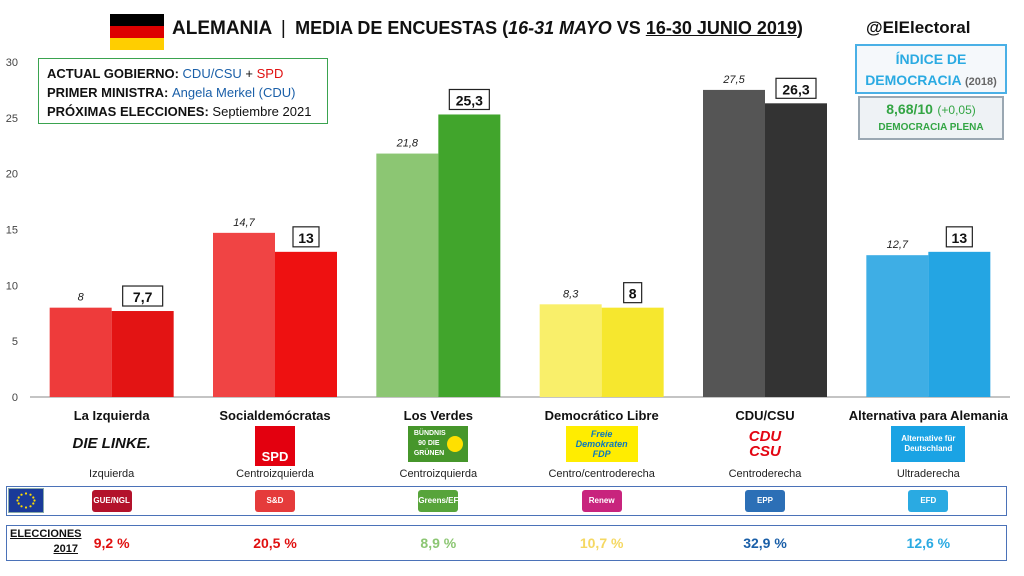 This screenshot has width=1024, height=576. I want to click on category-label: Los Verdes, so click(438, 415).